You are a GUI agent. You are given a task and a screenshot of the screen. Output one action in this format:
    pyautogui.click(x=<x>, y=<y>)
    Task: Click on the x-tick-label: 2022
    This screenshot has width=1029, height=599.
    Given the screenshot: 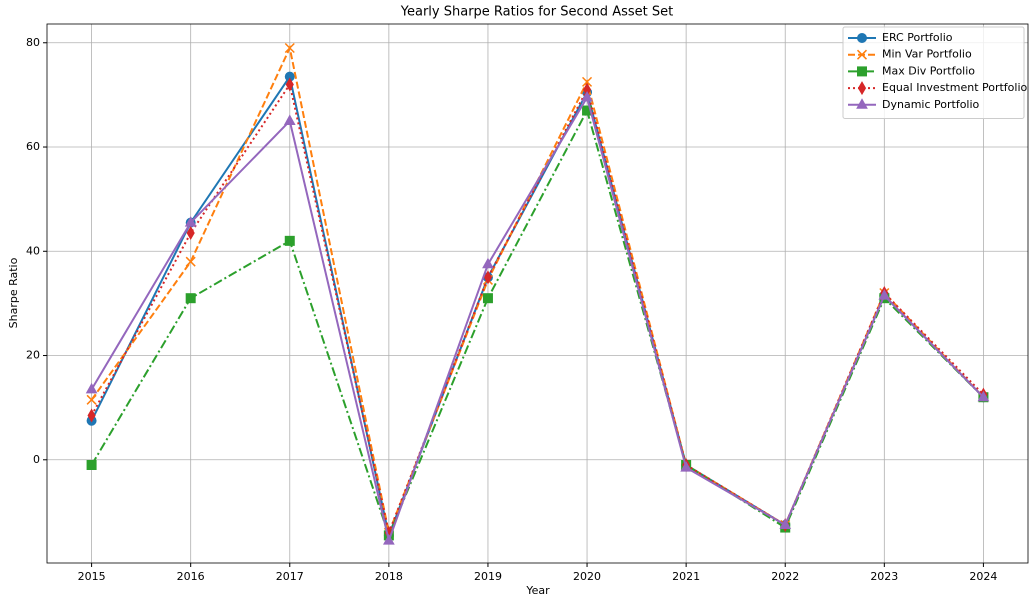 What is the action you would take?
    pyautogui.click(x=785, y=576)
    